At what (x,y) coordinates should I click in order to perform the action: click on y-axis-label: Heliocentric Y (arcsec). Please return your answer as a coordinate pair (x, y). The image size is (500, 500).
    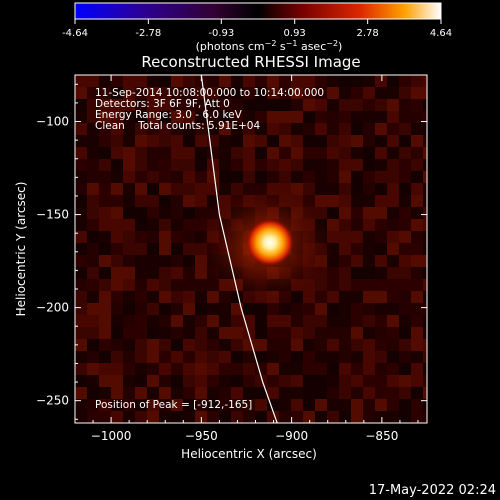
    Looking at the image, I should click on (21, 249).